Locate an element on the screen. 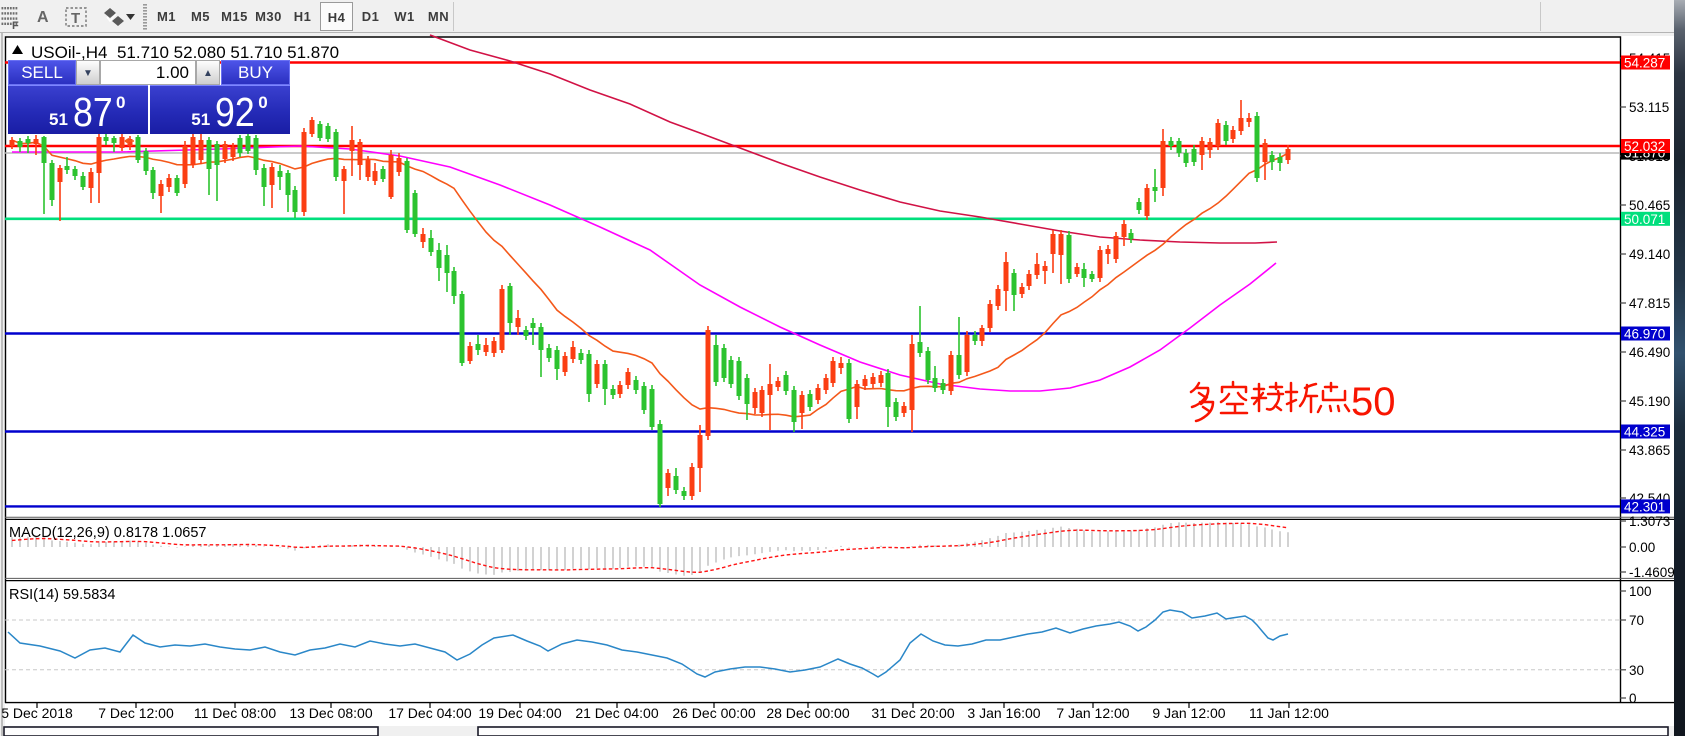 This screenshot has height=736, width=1685. svg-text: 0.00 is located at coordinates (1642, 547).